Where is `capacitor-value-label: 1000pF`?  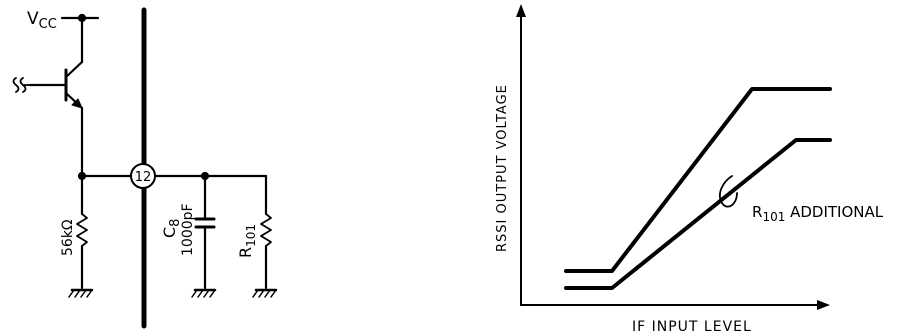 capacitor-value-label: 1000pF is located at coordinates (188, 229).